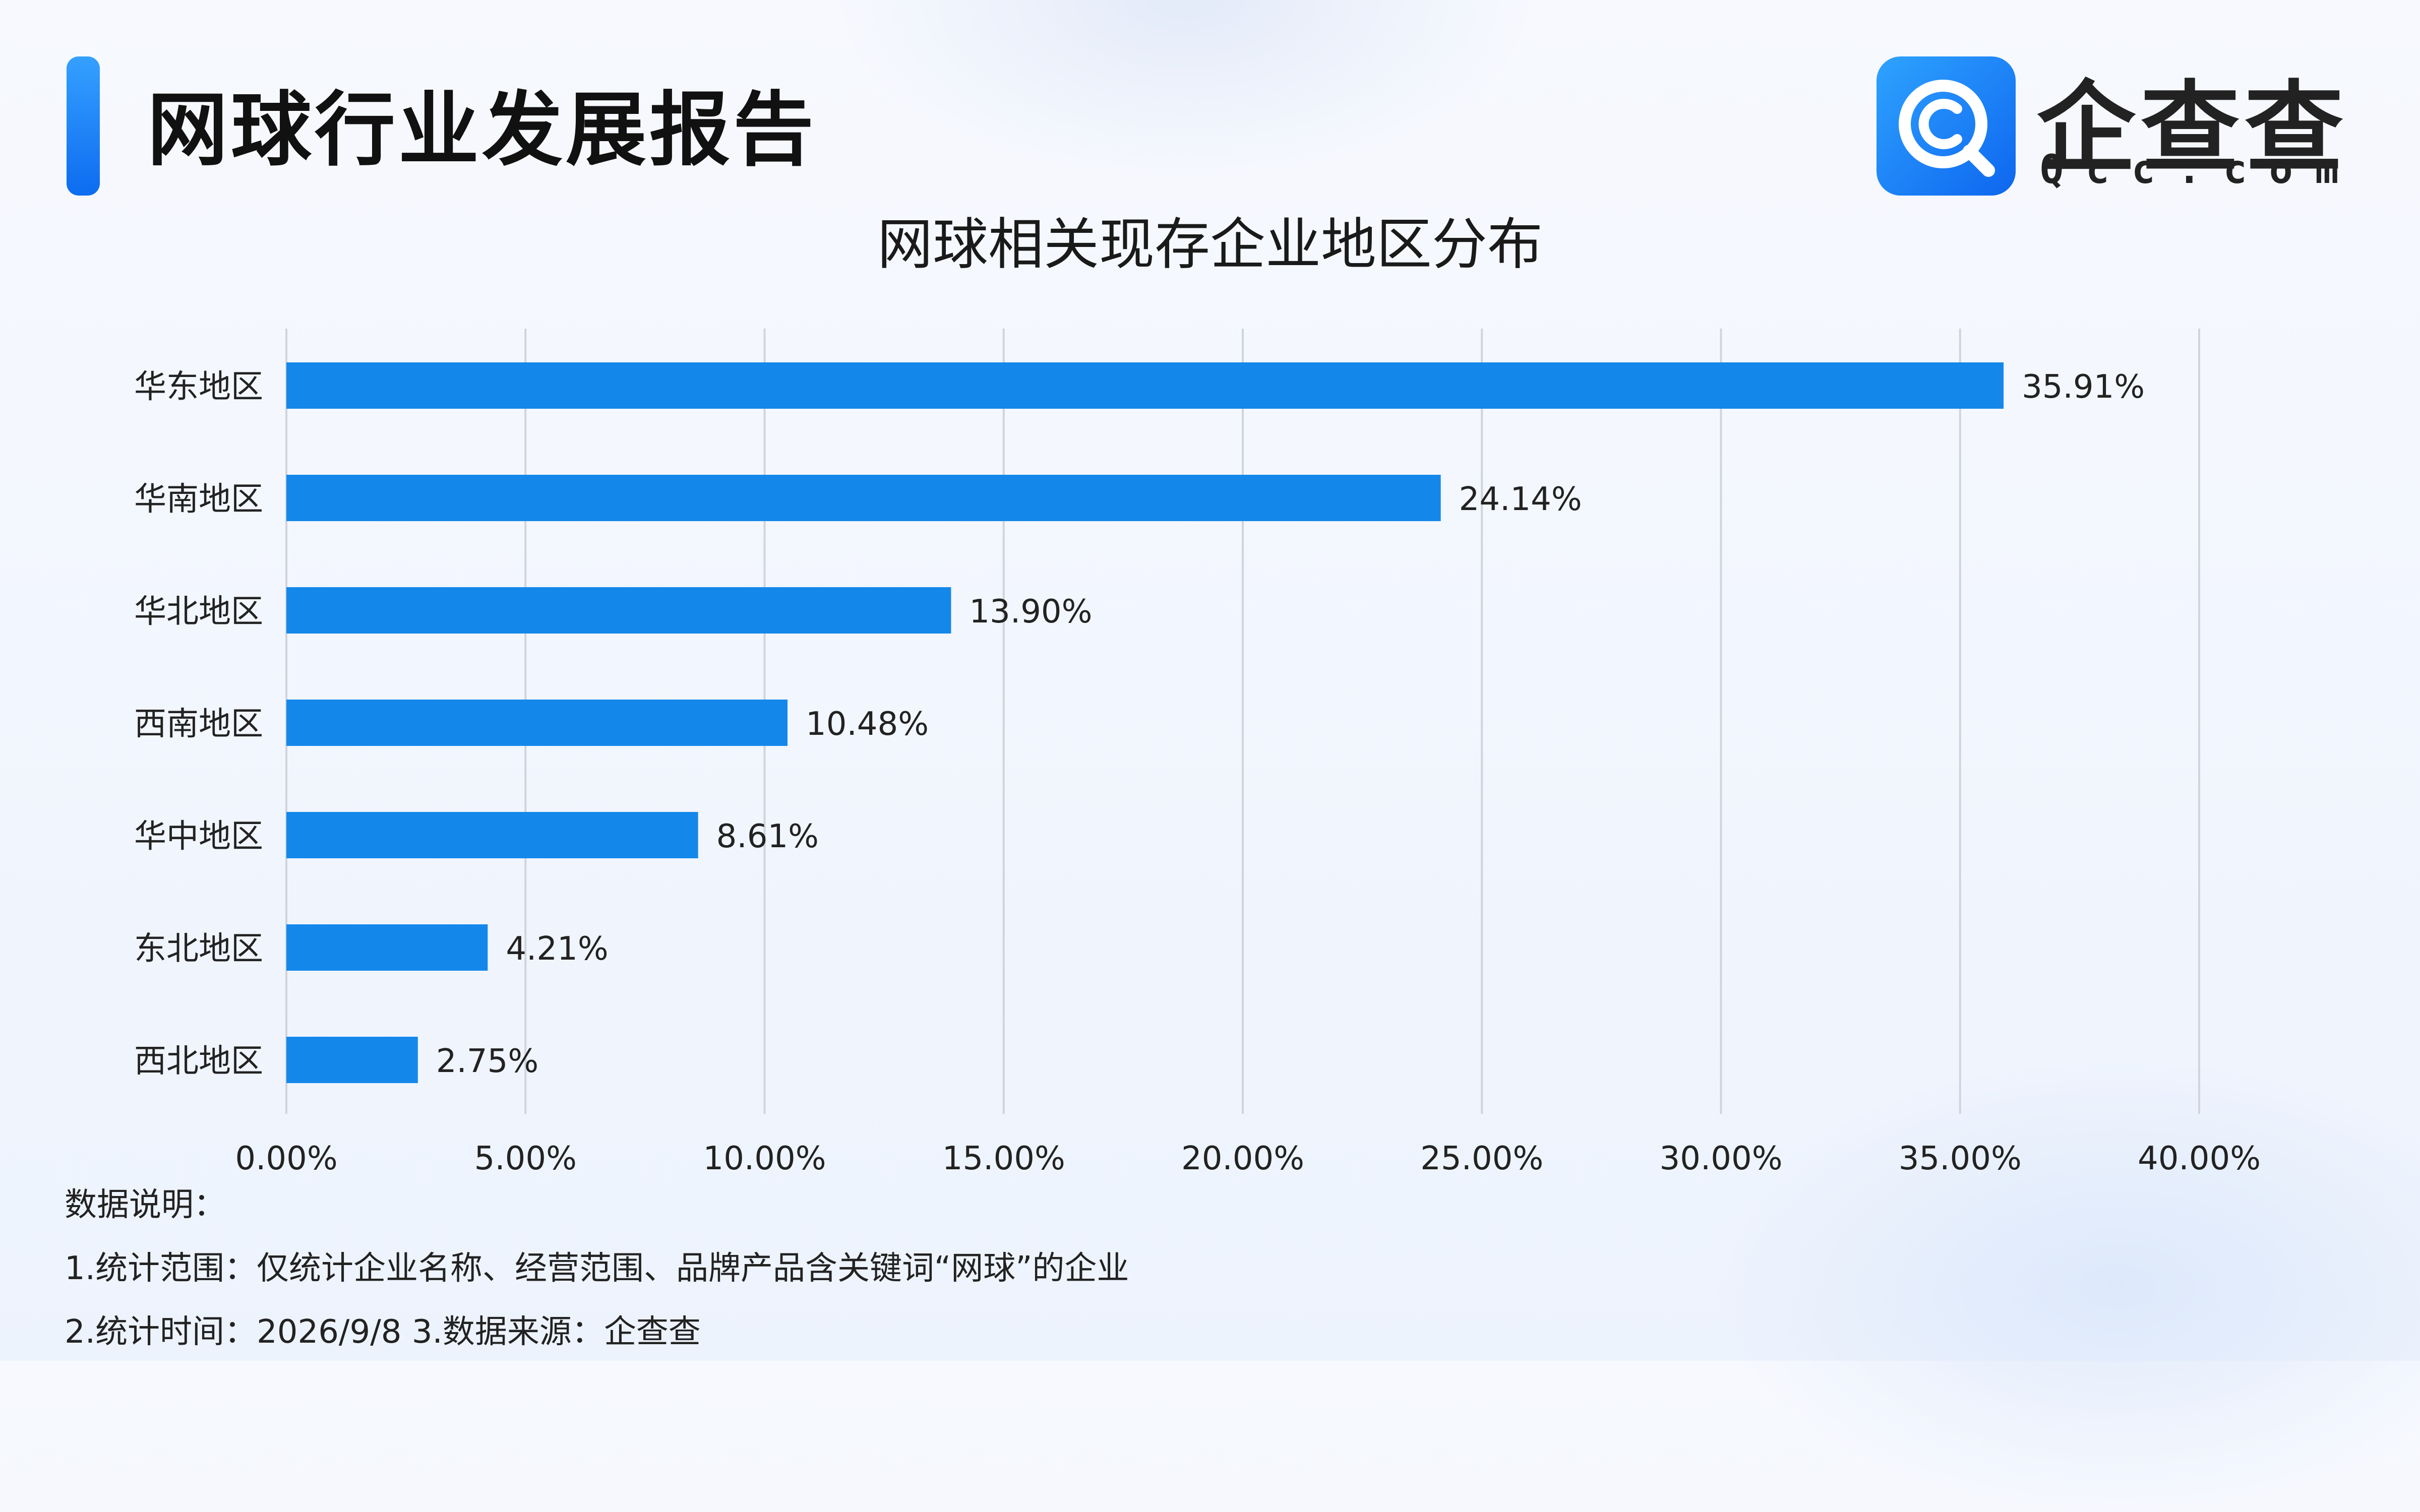  I want to click on x-tick-label: 5.00%, so click(525, 1158).